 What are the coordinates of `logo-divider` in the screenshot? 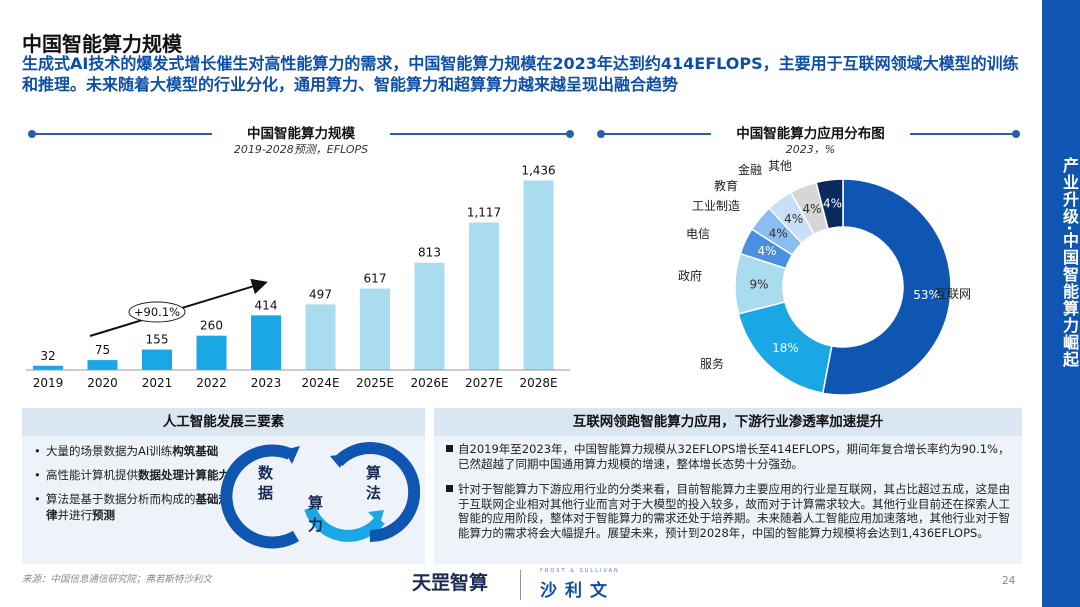 It's located at (520, 585).